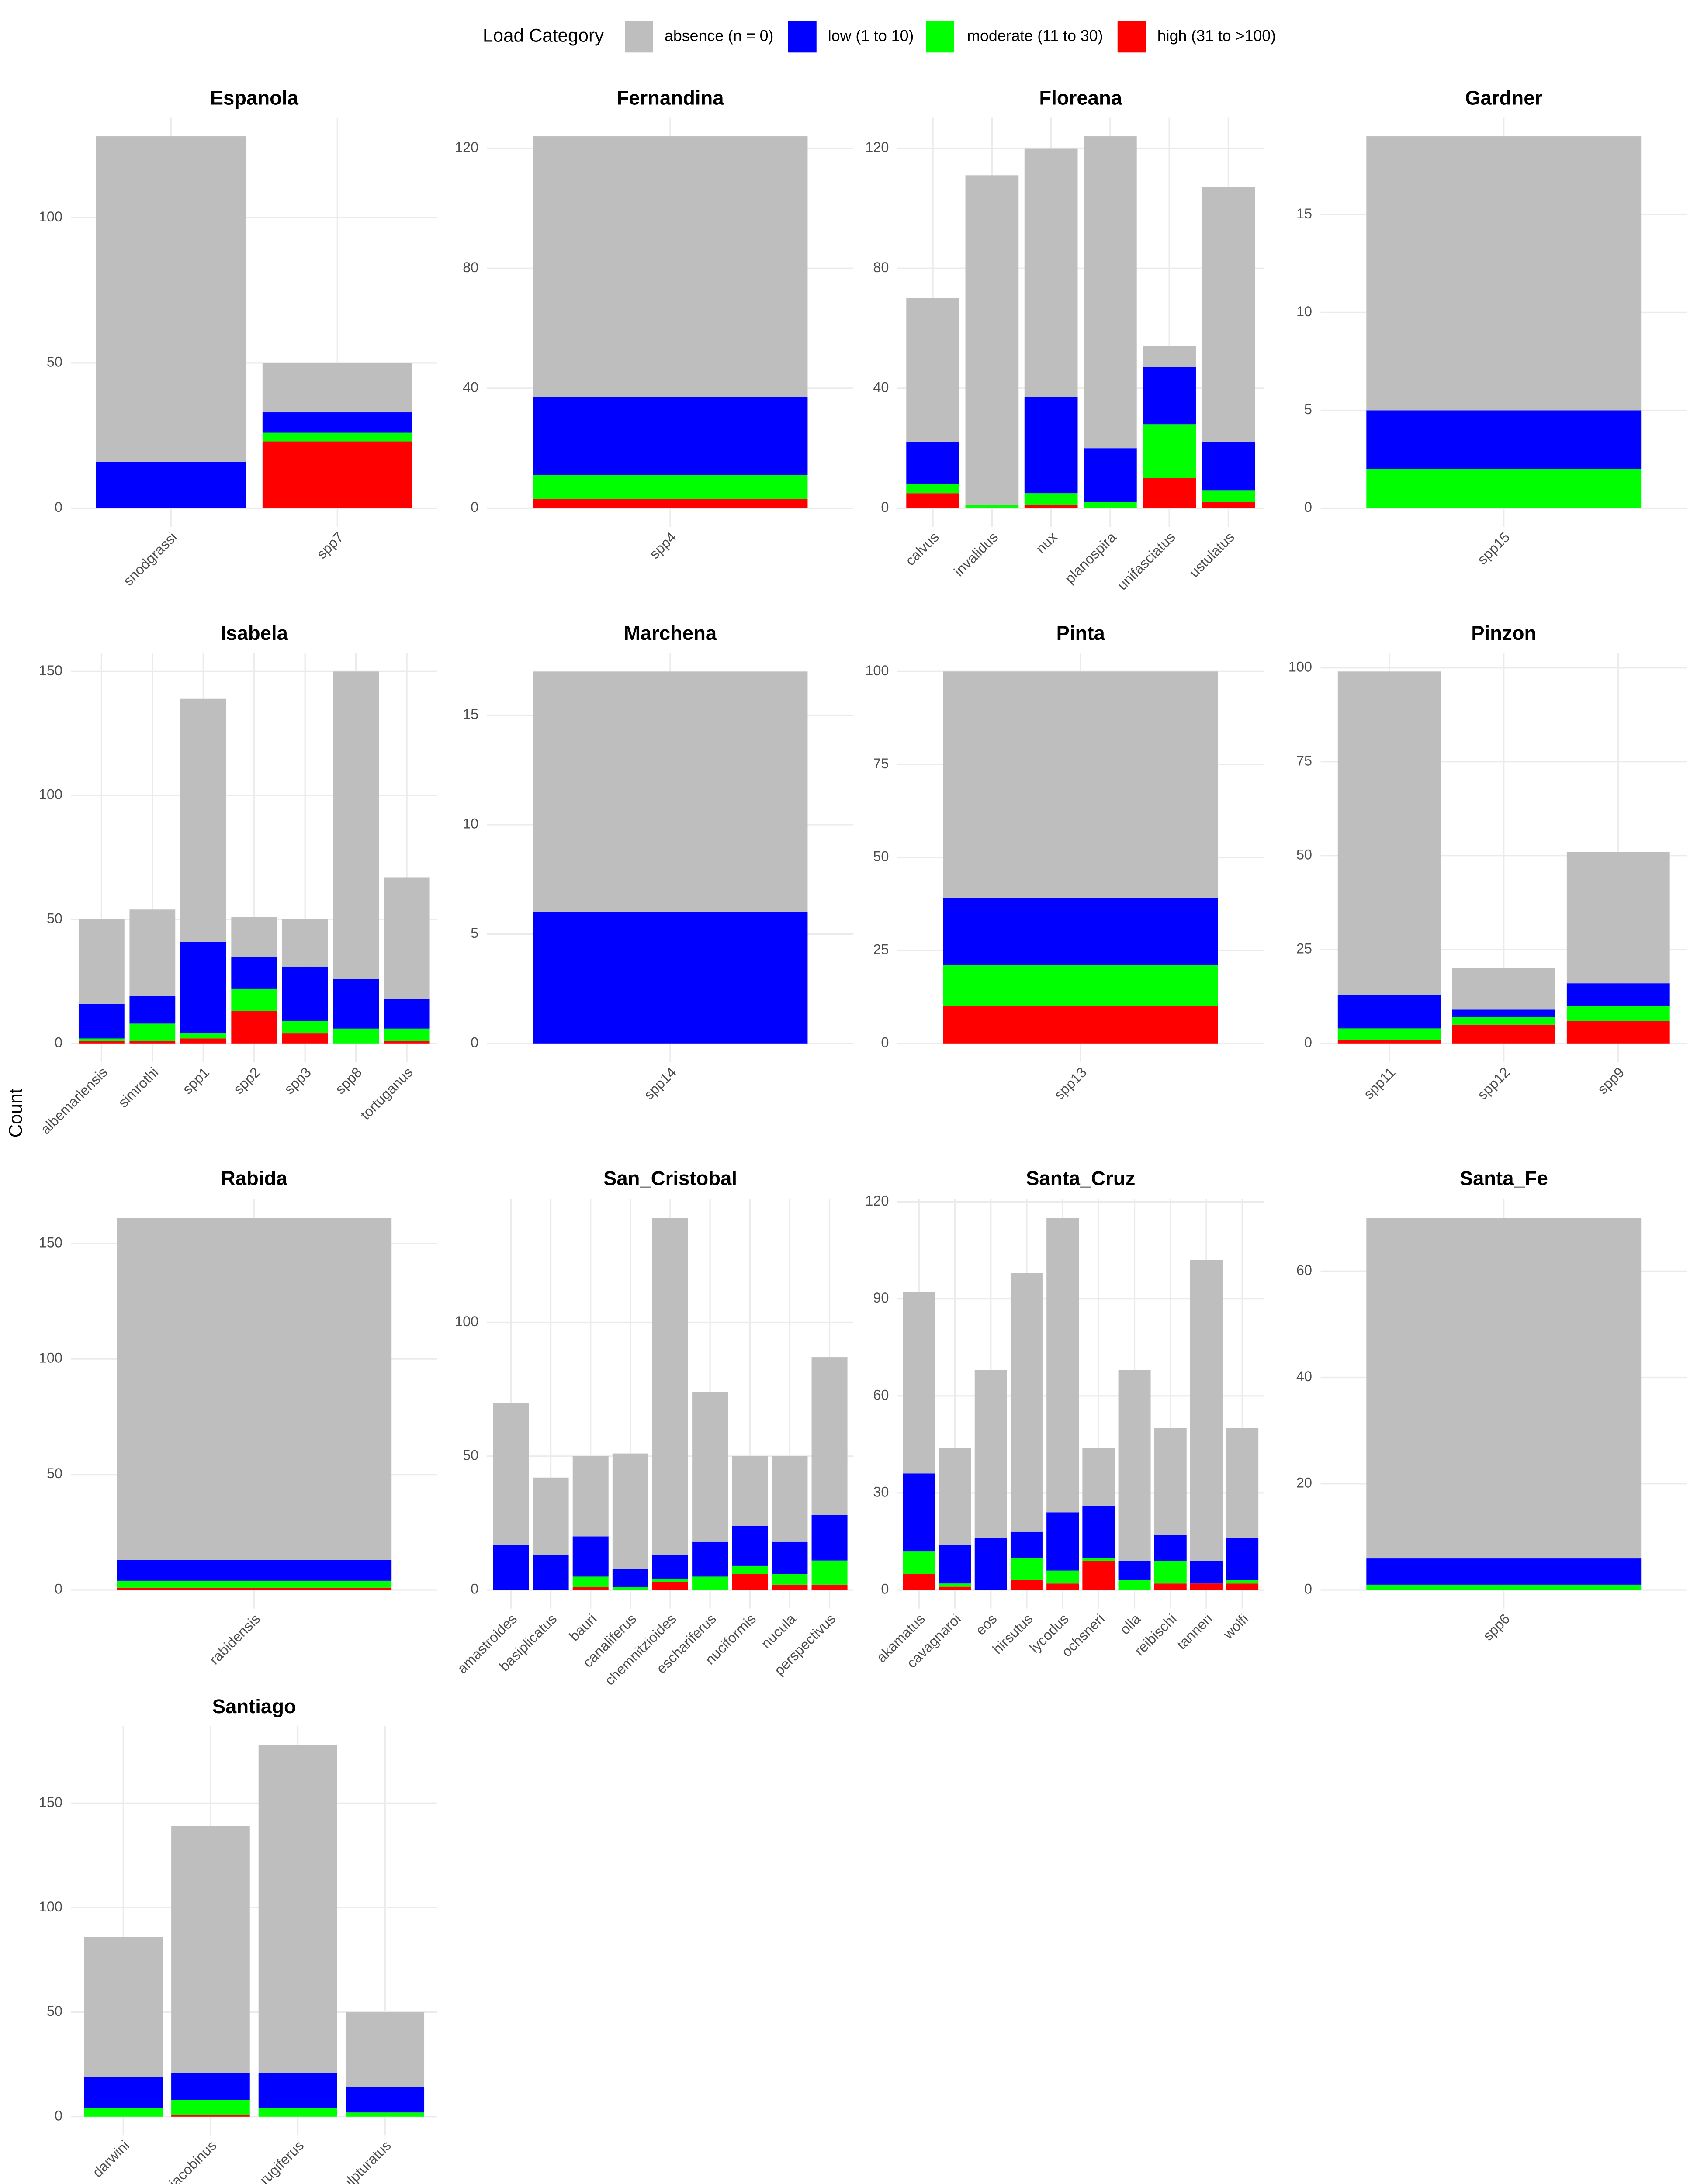  What do you see at coordinates (111, 2158) in the screenshot?
I see `x-tick-label: darwini` at bounding box center [111, 2158].